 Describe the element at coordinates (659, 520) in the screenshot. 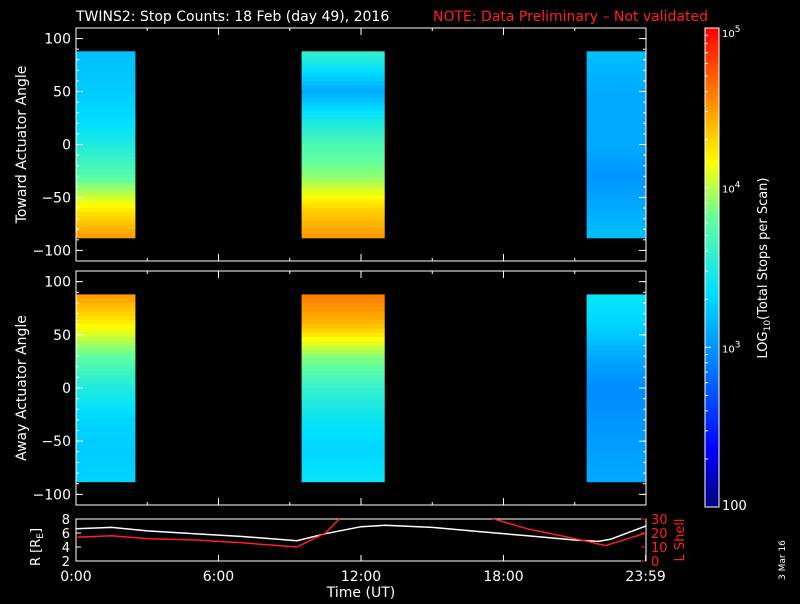

I see `right-y-tick-label: 30` at that location.